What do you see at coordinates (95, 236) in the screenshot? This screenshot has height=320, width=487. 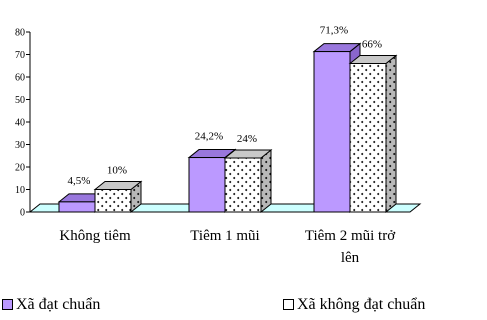 I see `x-category-label: Không tiêm` at bounding box center [95, 236].